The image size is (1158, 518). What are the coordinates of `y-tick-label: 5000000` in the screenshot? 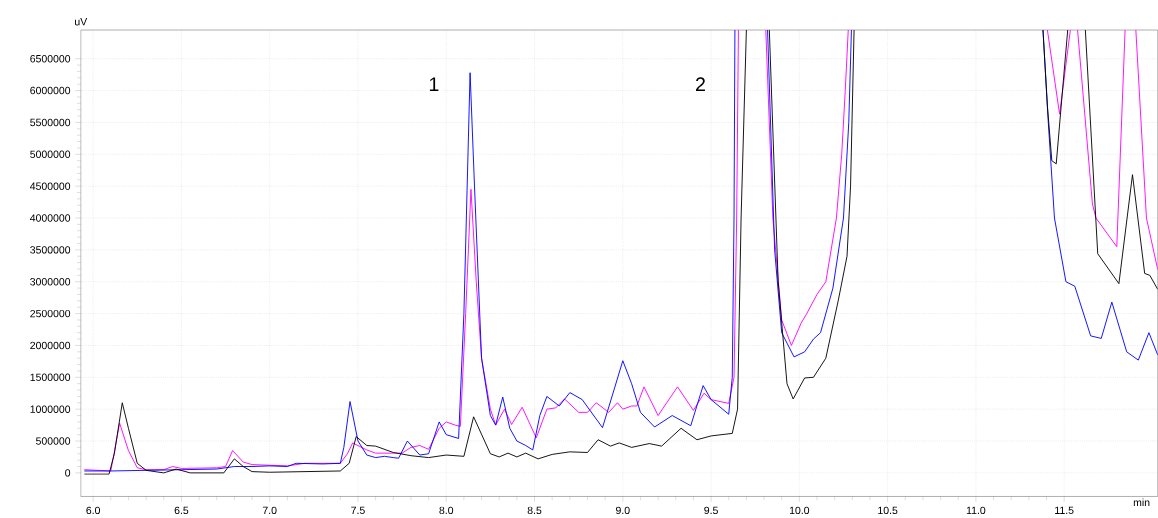 It's located at (50, 154).